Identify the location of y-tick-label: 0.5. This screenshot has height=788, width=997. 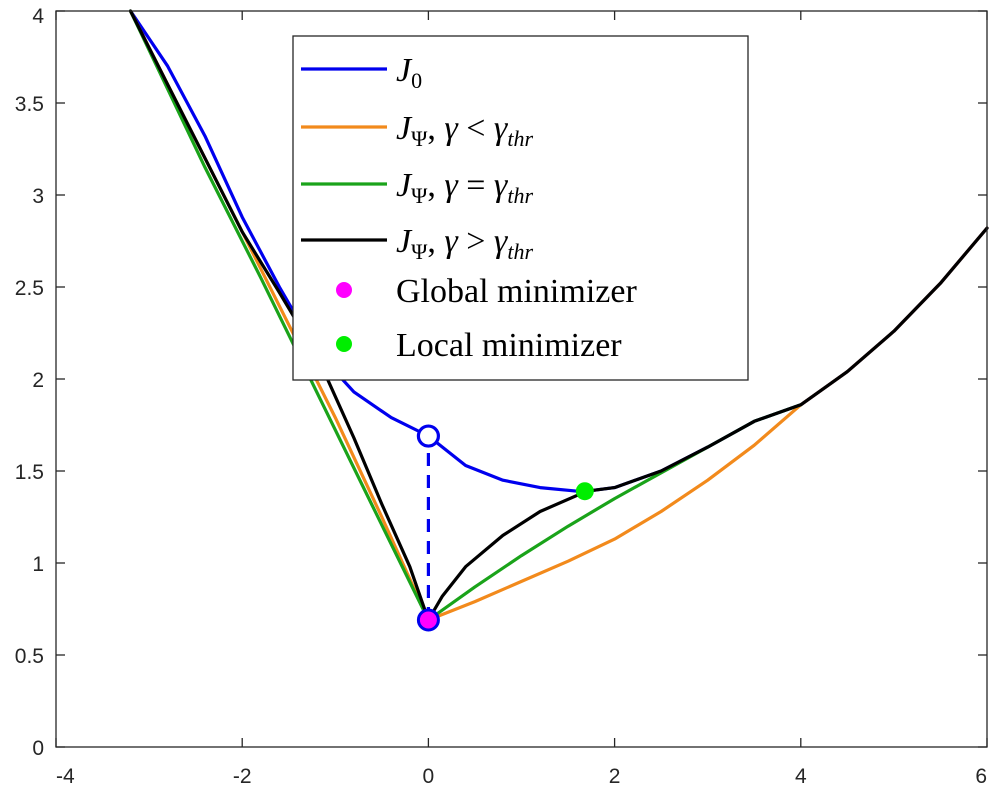
(29, 656).